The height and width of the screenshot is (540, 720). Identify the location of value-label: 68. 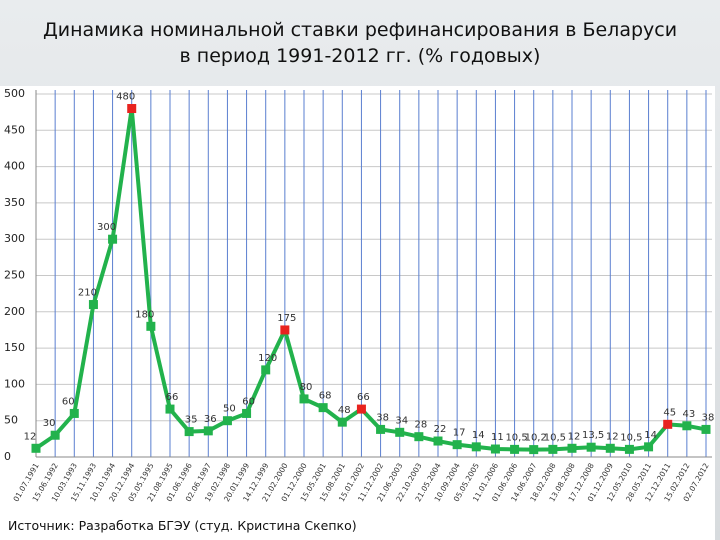
(325, 396).